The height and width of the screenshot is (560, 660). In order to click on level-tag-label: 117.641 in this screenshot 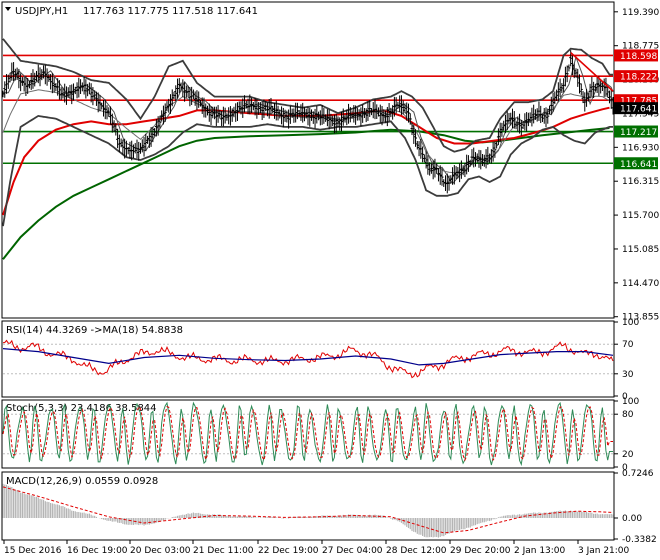, I will do `click(638, 110)`.